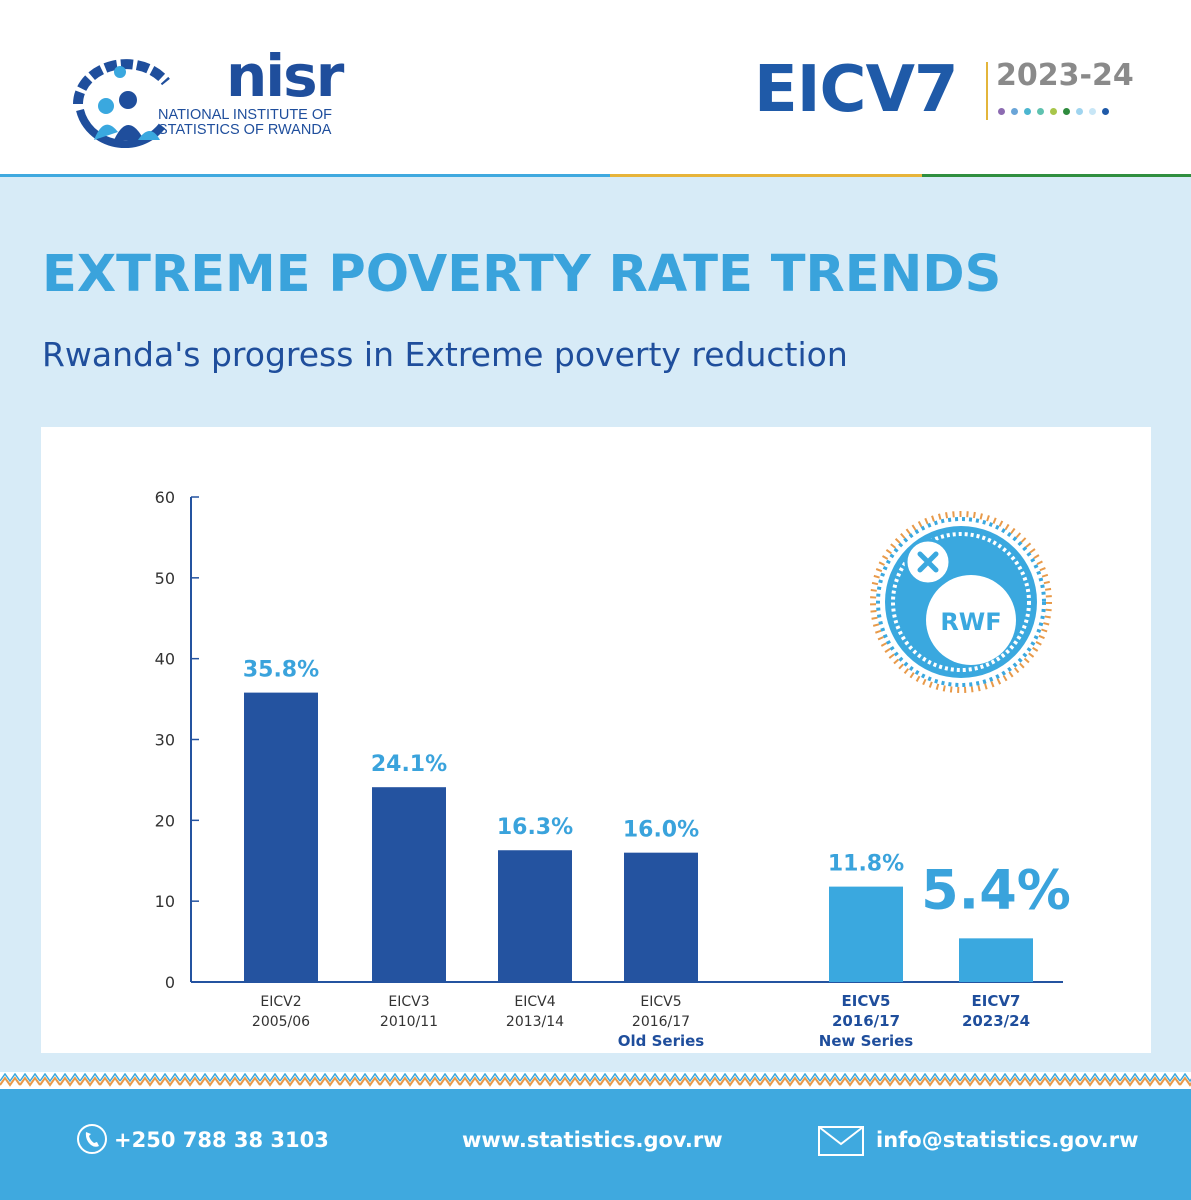 The image size is (1191, 1200). What do you see at coordinates (856, 90) in the screenshot?
I see `survey-name: EICV7` at bounding box center [856, 90].